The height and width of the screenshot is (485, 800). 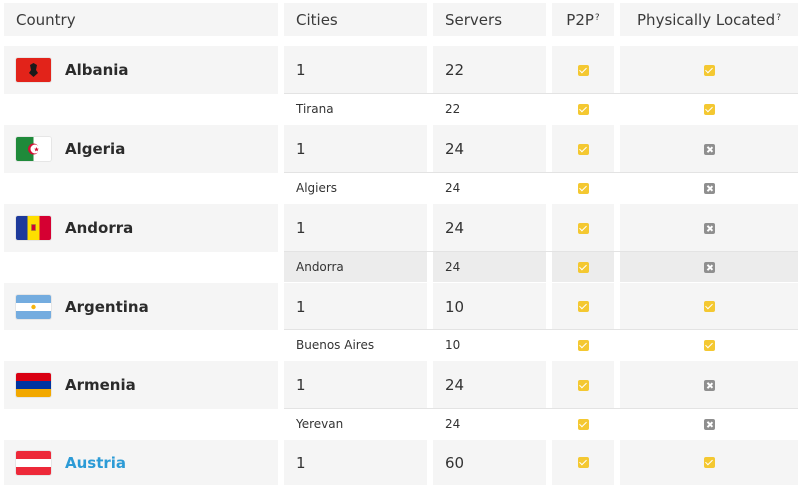 I want to click on country-row-algeria: Algeria, so click(x=141, y=149).